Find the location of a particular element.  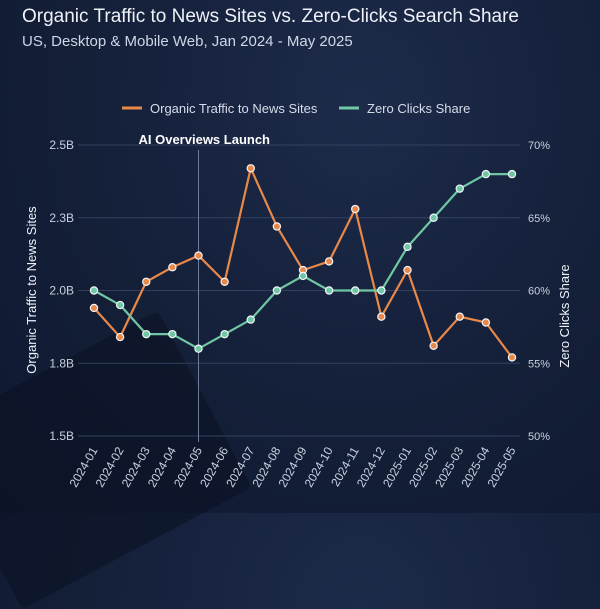

y-right-tick-label: 70% is located at coordinates (539, 146).